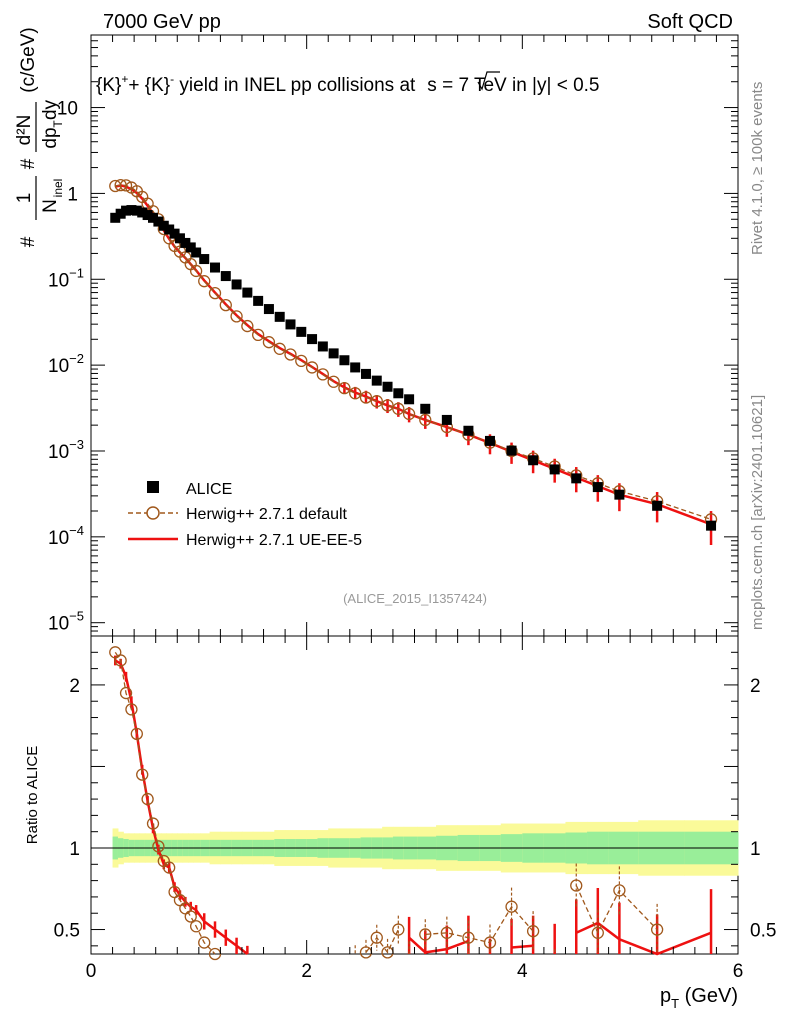  What do you see at coordinates (274, 540) in the screenshot?
I see `legend-label-ueee5: Herwig++ 2.7.1 UE-EE-5` at bounding box center [274, 540].